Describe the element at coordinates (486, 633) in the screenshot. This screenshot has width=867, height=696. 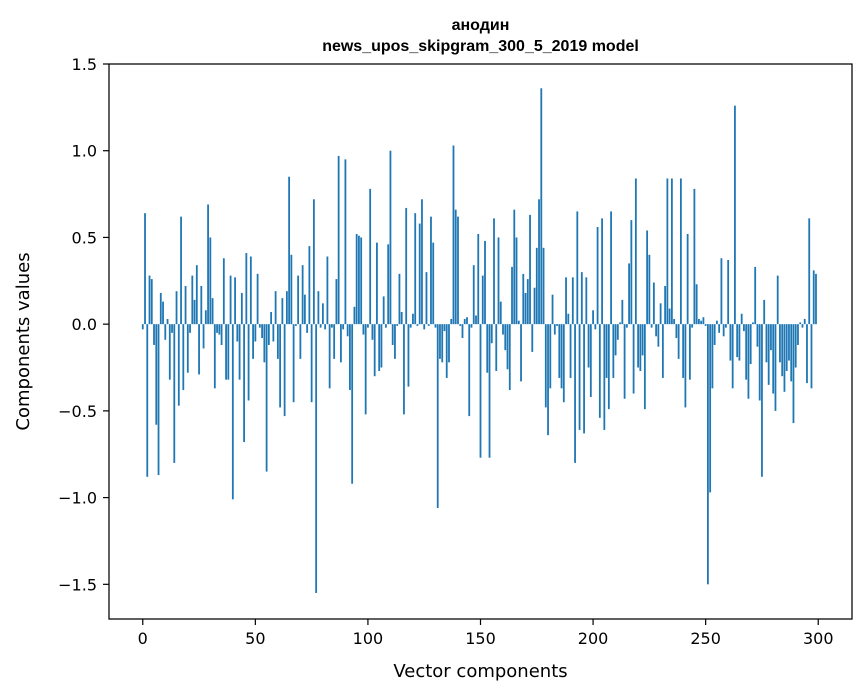
I see `x-axis-ticks: 0 50 100 150 200 250 300` at that location.